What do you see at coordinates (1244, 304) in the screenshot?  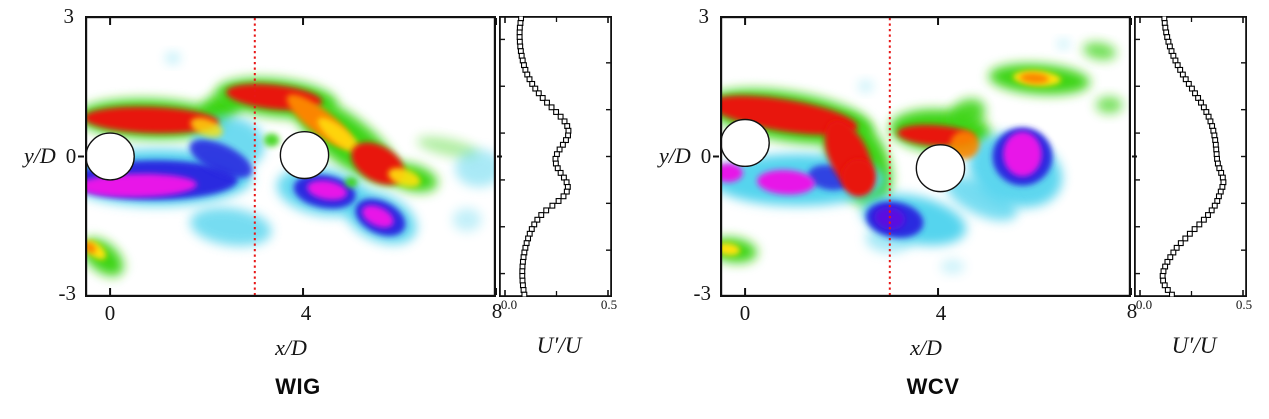 I see `wcv-profile-tick-05: 0.5` at bounding box center [1244, 304].